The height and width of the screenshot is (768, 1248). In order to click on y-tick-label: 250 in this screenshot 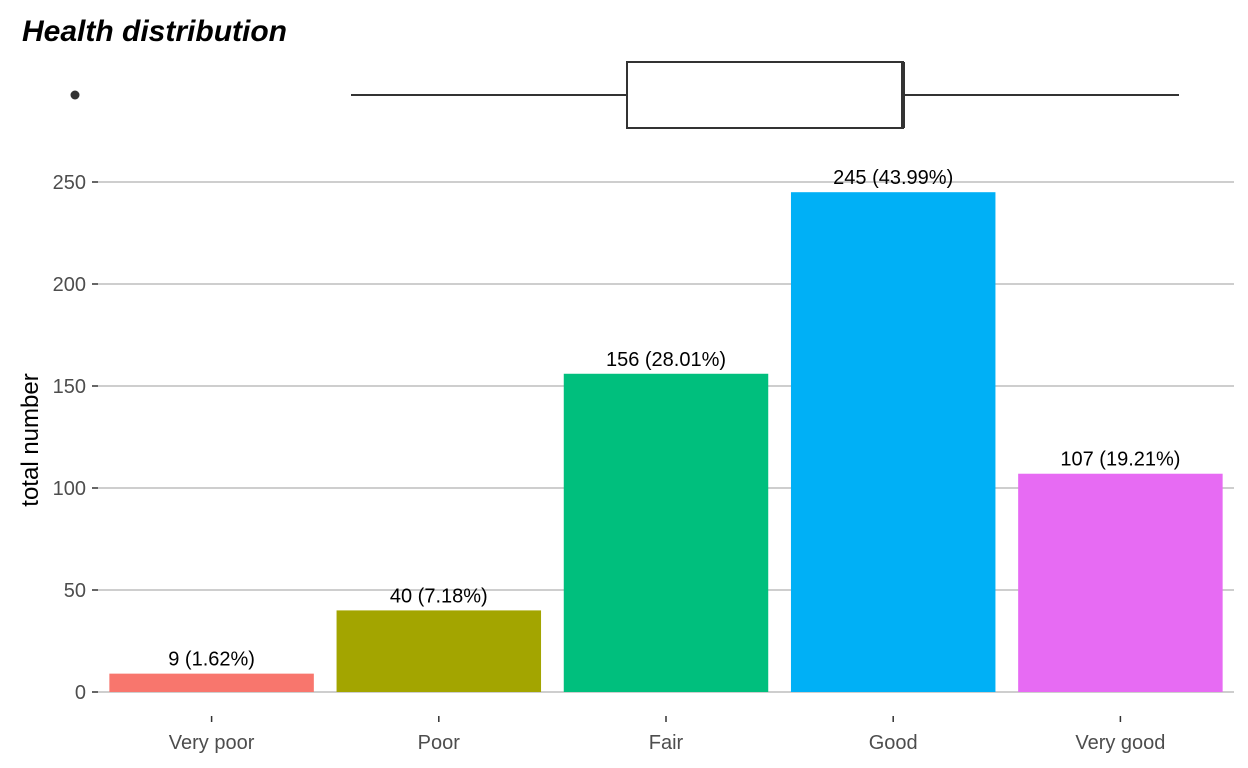, I will do `click(69, 183)`.